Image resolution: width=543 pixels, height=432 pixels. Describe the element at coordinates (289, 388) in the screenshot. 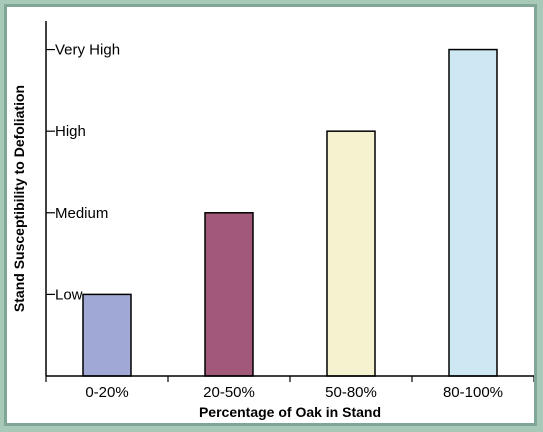

I see `x-ticks-group: 0-20% 20-50% 50-80% 80-100%` at that location.